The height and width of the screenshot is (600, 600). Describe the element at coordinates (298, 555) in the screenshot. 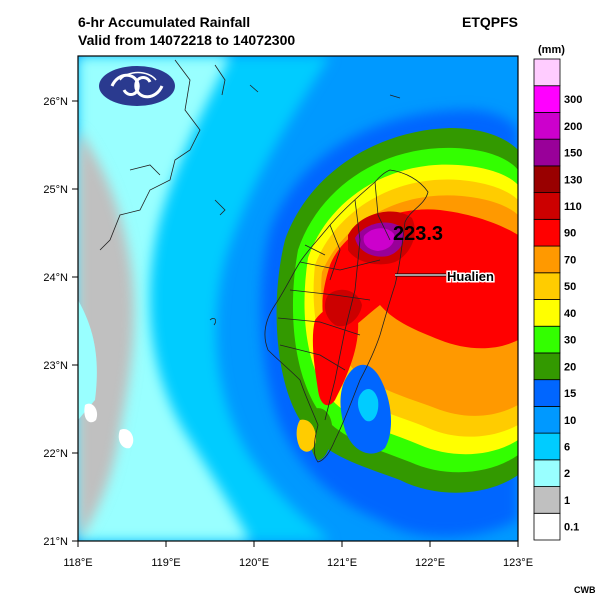

I see `longitude-ticks: 118°E 119°E 120°E 121°E 122°E 123°E` at that location.